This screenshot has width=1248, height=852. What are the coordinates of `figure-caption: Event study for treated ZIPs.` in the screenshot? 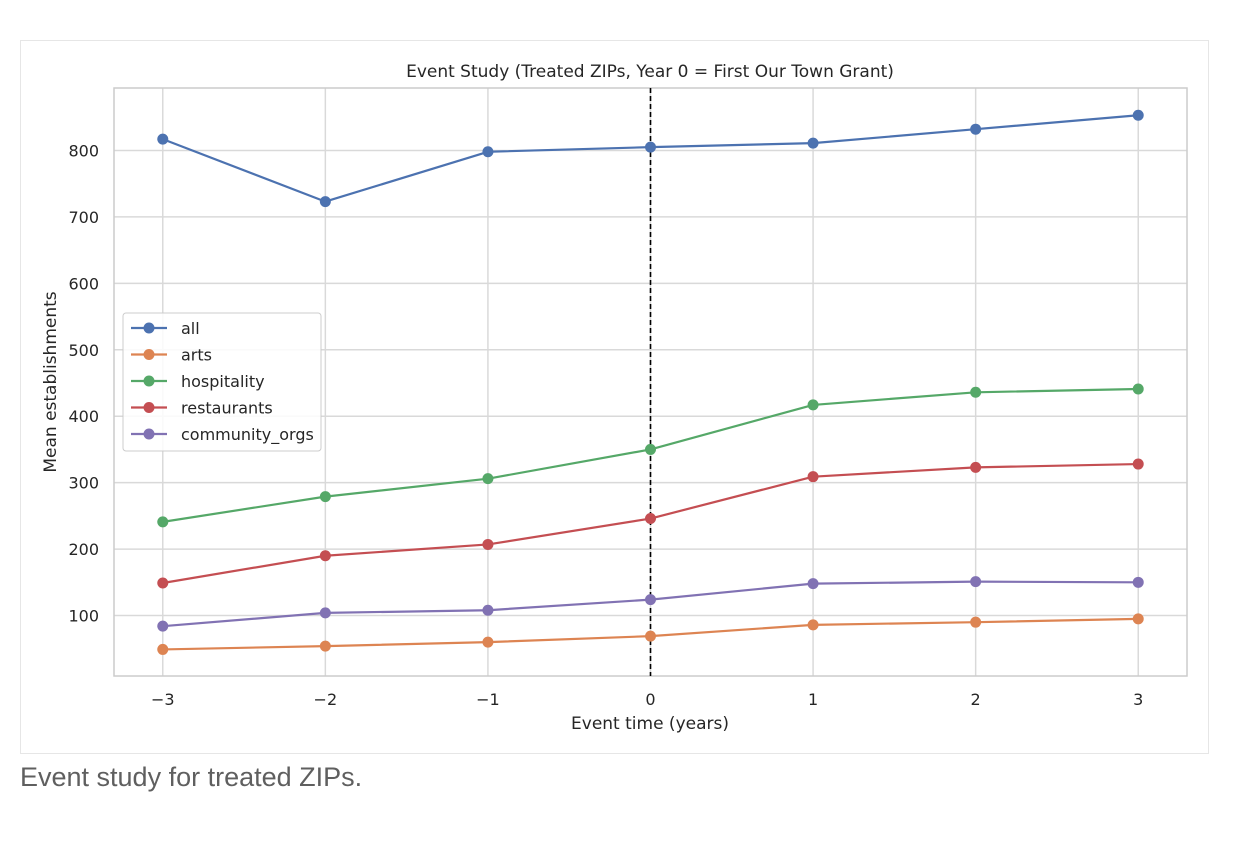 It's located at (191, 777).